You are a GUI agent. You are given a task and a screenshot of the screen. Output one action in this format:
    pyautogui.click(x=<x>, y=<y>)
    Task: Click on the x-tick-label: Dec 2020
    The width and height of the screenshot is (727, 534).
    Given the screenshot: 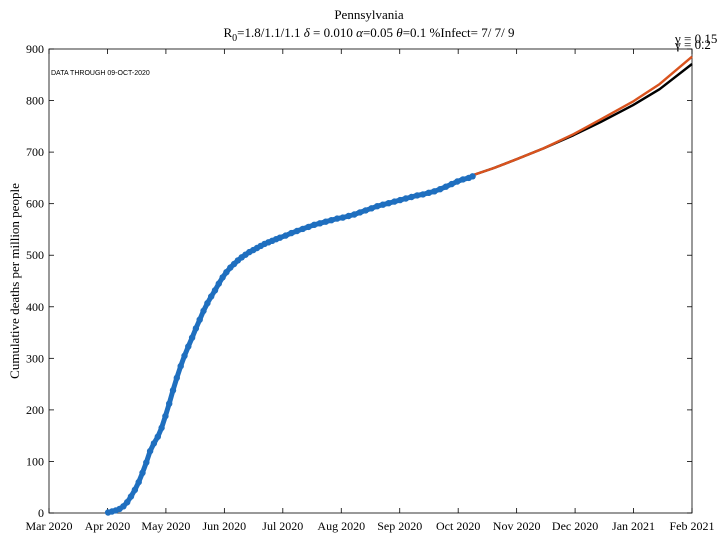 What is the action you would take?
    pyautogui.click(x=575, y=526)
    